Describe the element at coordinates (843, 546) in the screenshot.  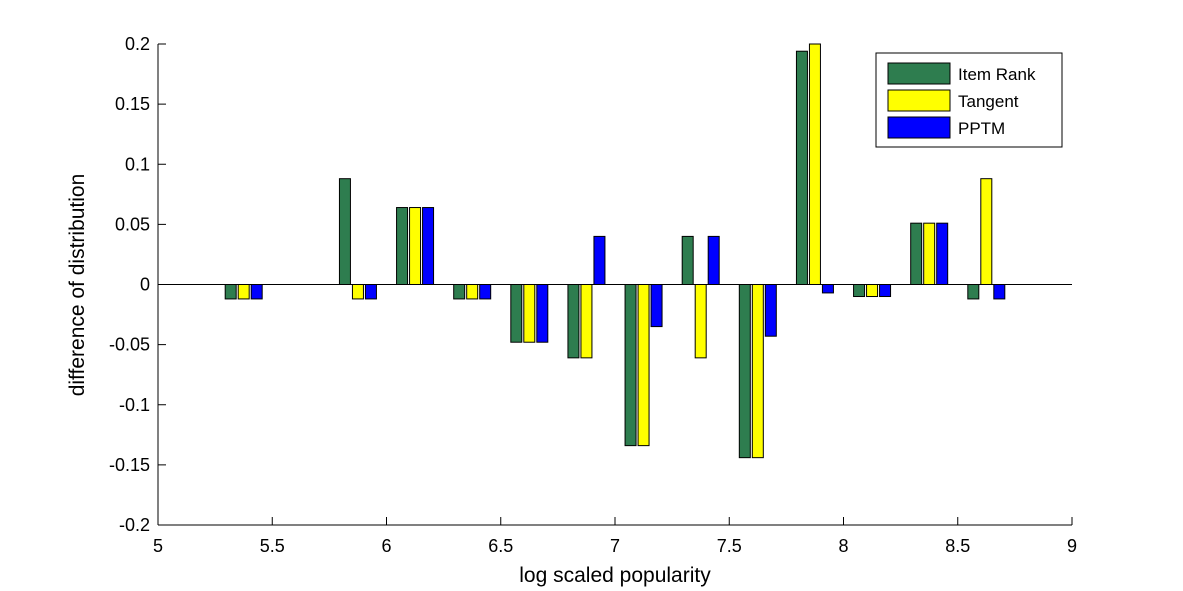
I see `x-tick-label: 8` at that location.